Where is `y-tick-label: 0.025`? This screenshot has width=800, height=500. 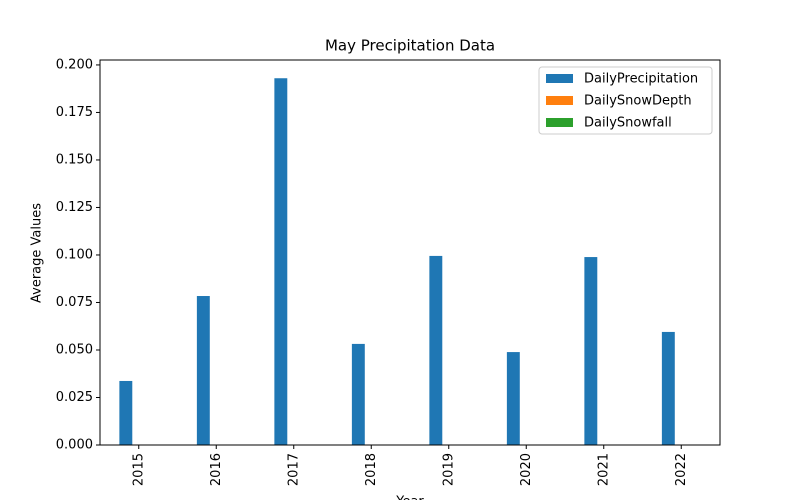
y-tick-label: 0.025 is located at coordinates (74, 397).